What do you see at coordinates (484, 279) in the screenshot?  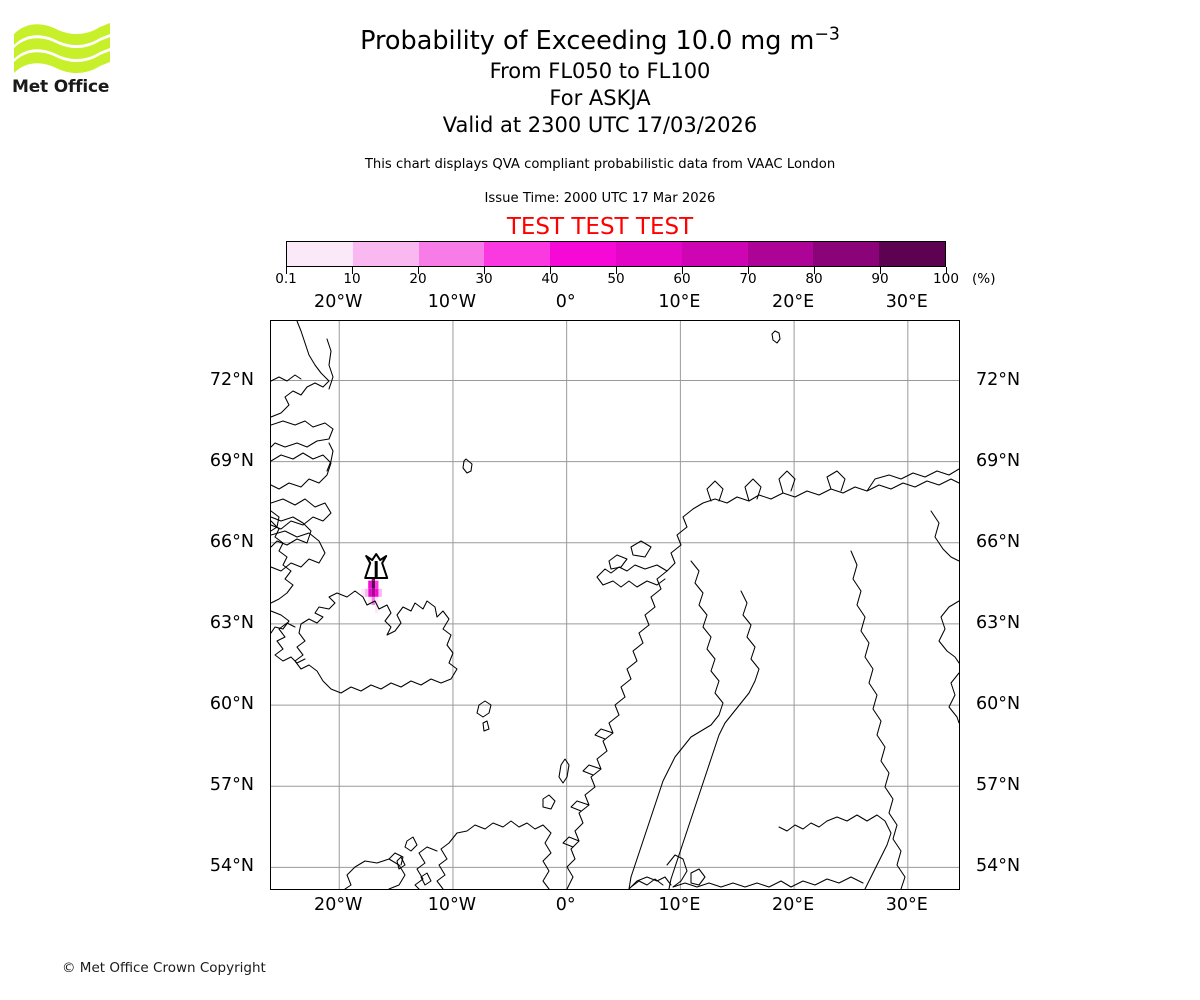 I see `colorbar-label-30: 30` at bounding box center [484, 279].